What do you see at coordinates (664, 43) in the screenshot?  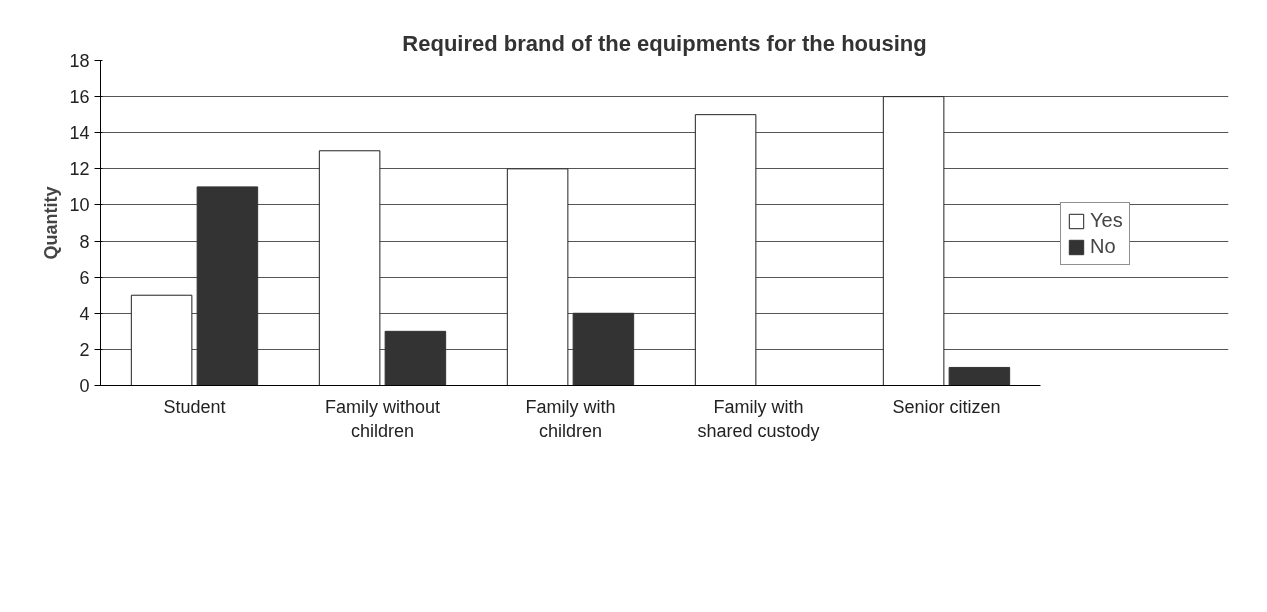 I see `chart-title: Required brand of the equipments for the housing` at bounding box center [664, 43].